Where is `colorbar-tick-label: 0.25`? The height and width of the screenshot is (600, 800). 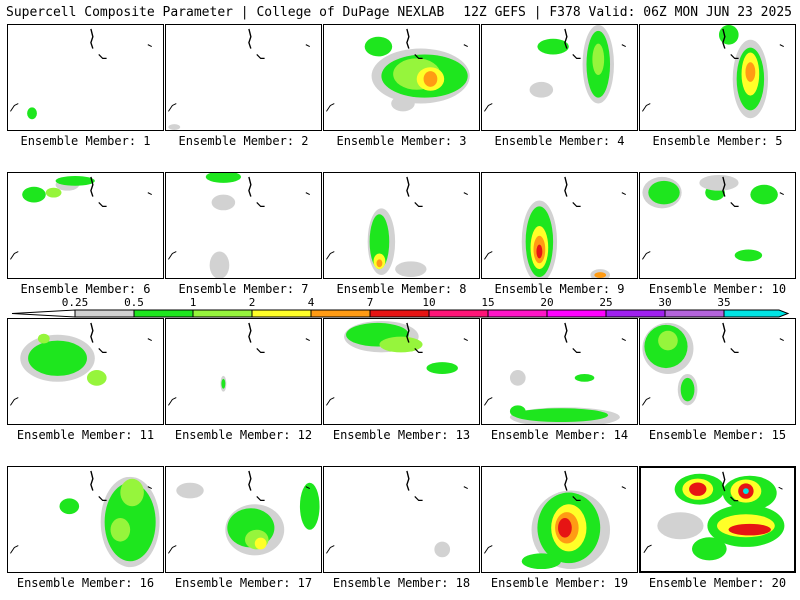 colorbar-tick-label: 0.25 is located at coordinates (75, 302).